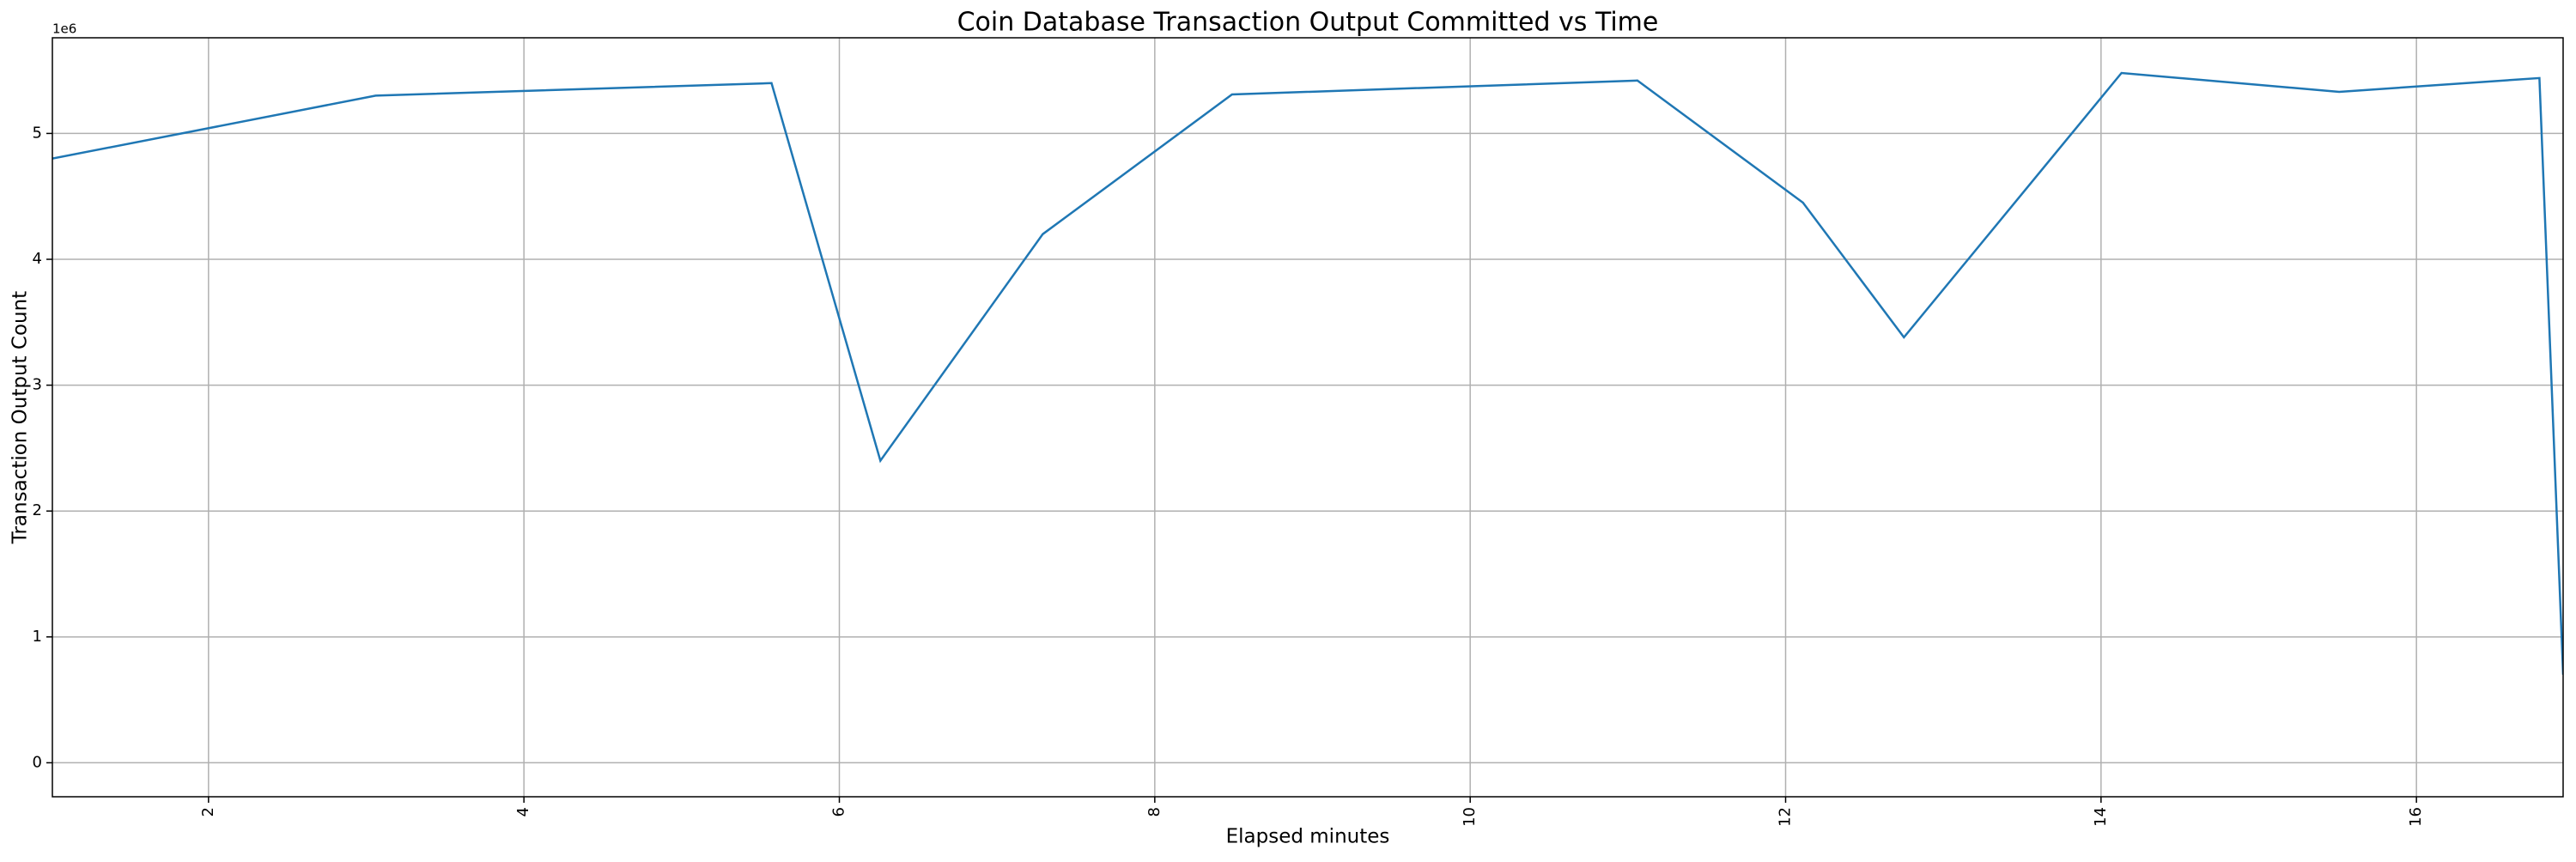  What do you see at coordinates (1308, 837) in the screenshot?
I see `x-axis-label: Elapsed minutes` at bounding box center [1308, 837].